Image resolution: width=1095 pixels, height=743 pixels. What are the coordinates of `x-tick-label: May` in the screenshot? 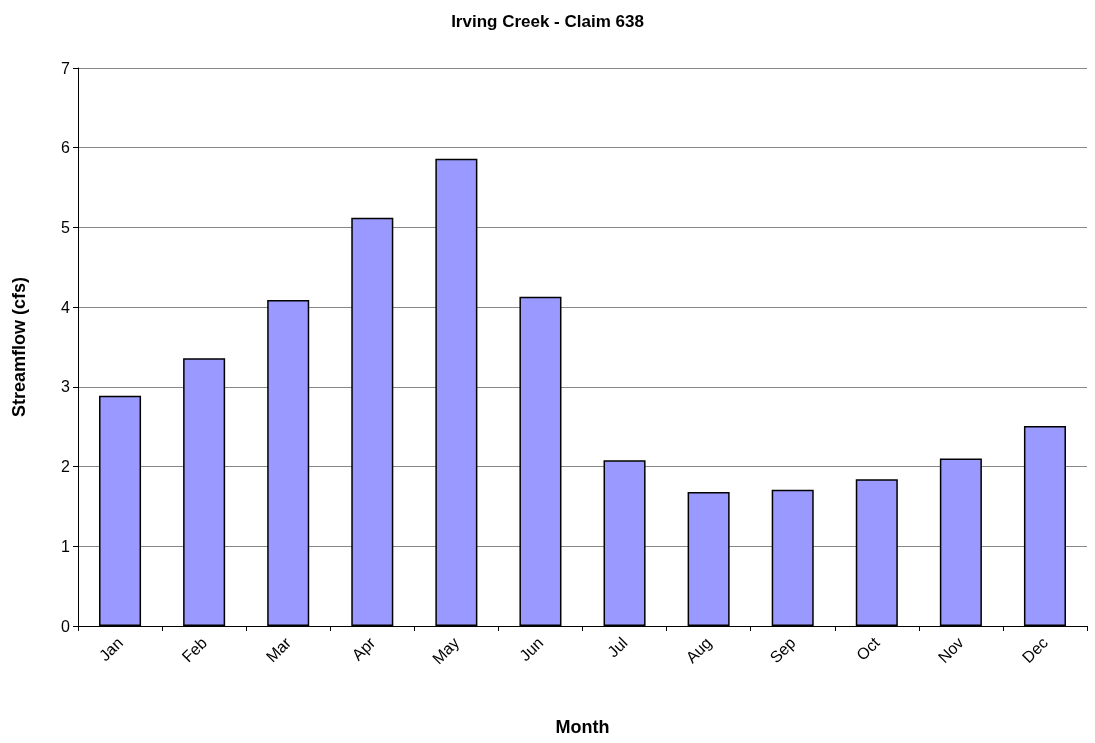 It's located at (446, 650).